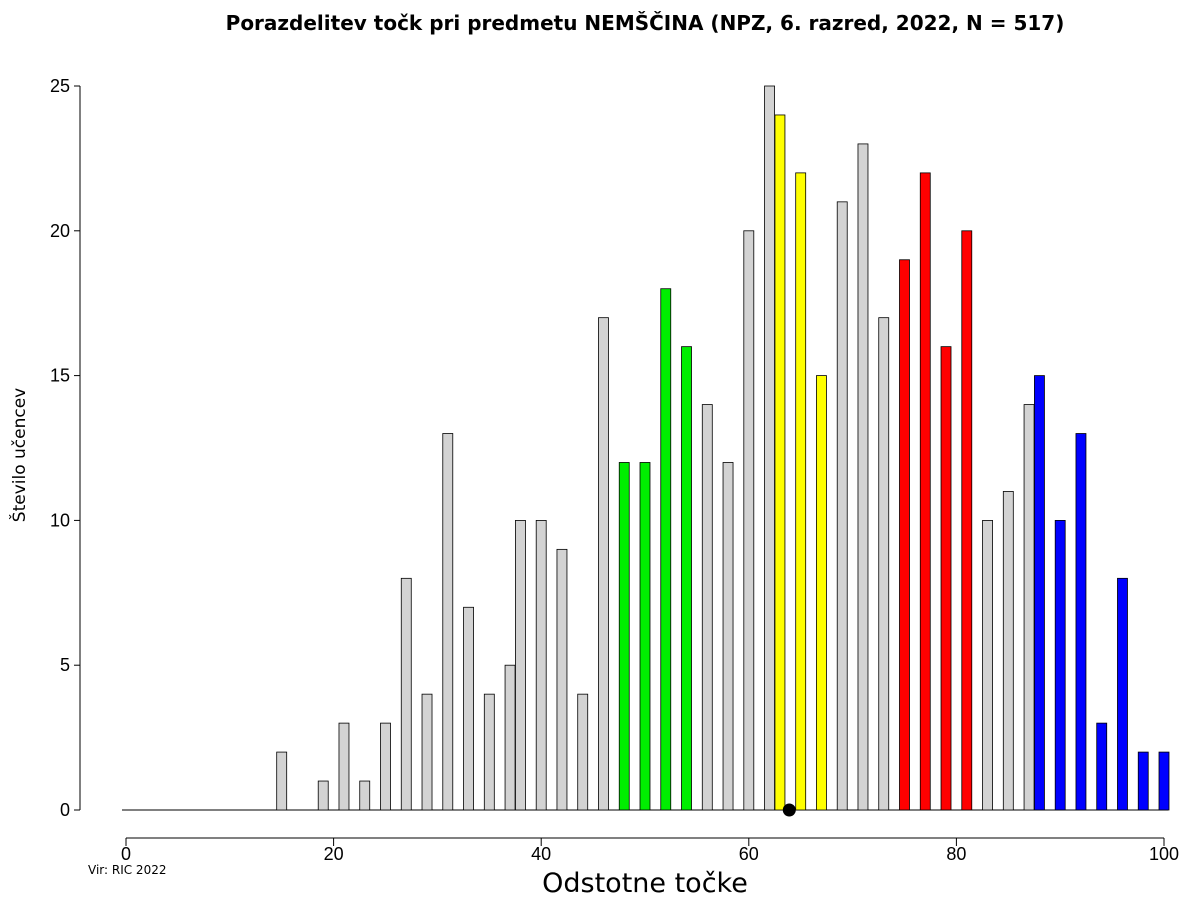 The width and height of the screenshot is (1189, 898). What do you see at coordinates (650, 851) in the screenshot?
I see `x-ticks: 0 20 40 60 80 100` at bounding box center [650, 851].